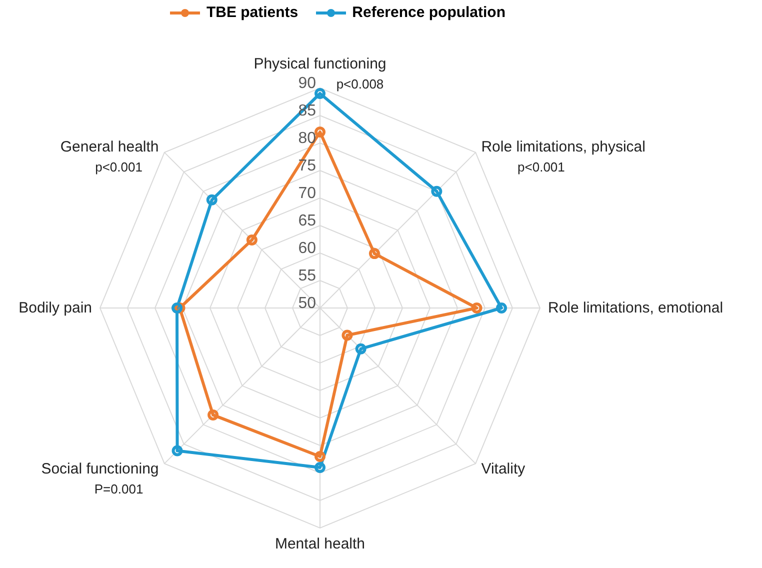  What do you see at coordinates (307, 166) in the screenshot?
I see `y-tick-label: 75` at bounding box center [307, 166].